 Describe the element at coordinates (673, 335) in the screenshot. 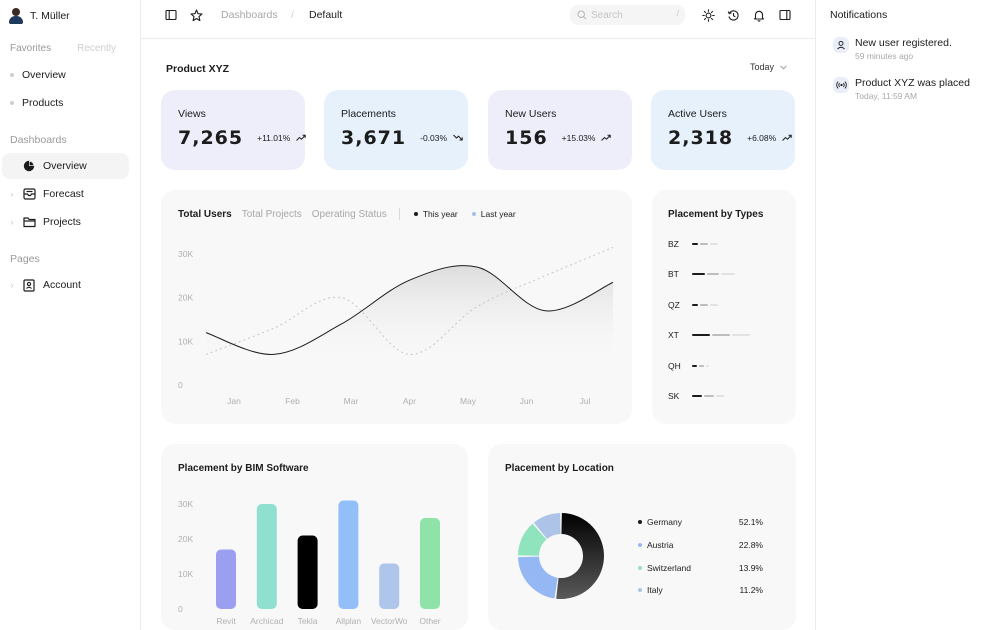

I see `placement-type-label: XT` at that location.